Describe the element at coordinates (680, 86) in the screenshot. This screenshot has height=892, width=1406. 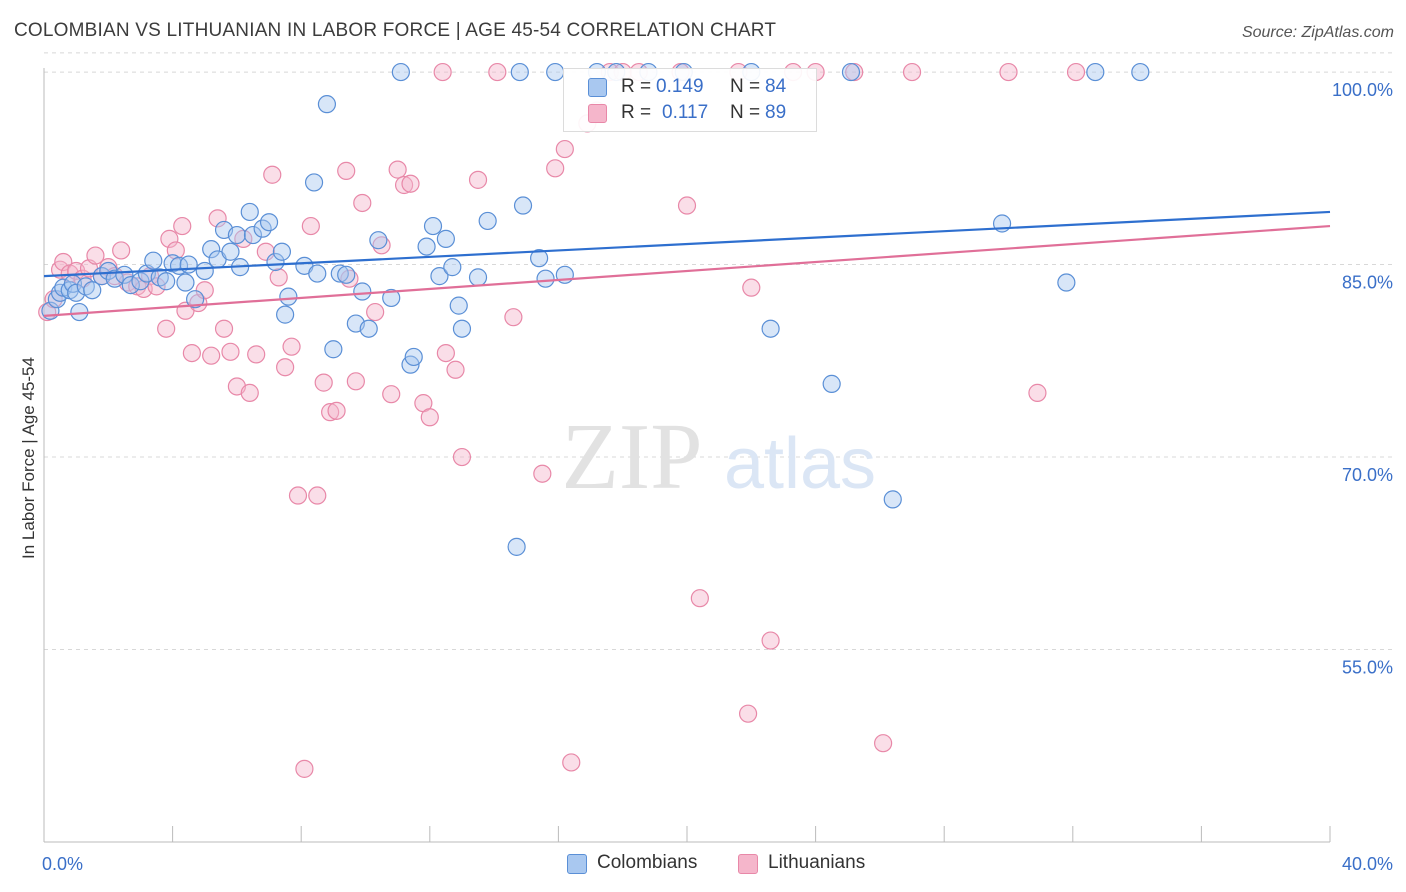
I see `r-value: 0.149` at that location.